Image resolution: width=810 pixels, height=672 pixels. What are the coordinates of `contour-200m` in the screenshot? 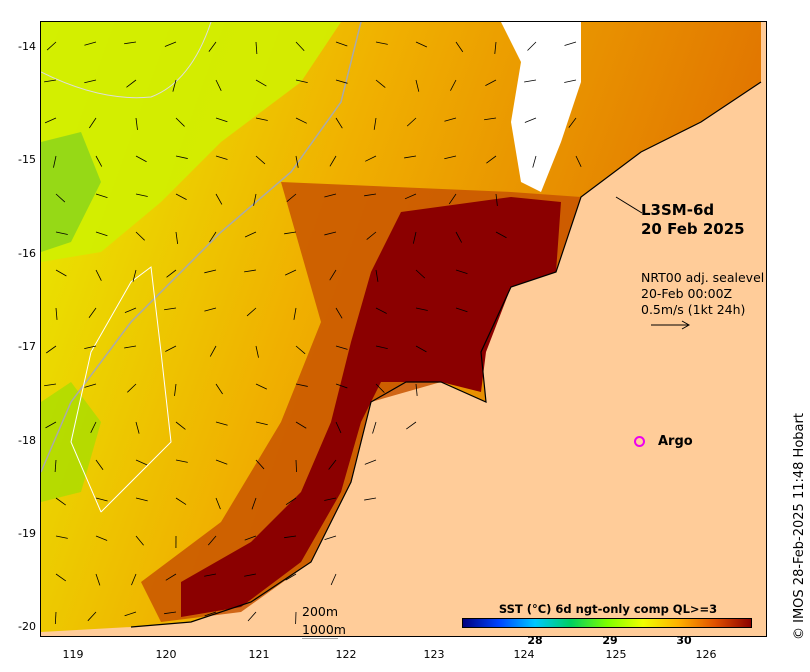 It's located at (126, 60).